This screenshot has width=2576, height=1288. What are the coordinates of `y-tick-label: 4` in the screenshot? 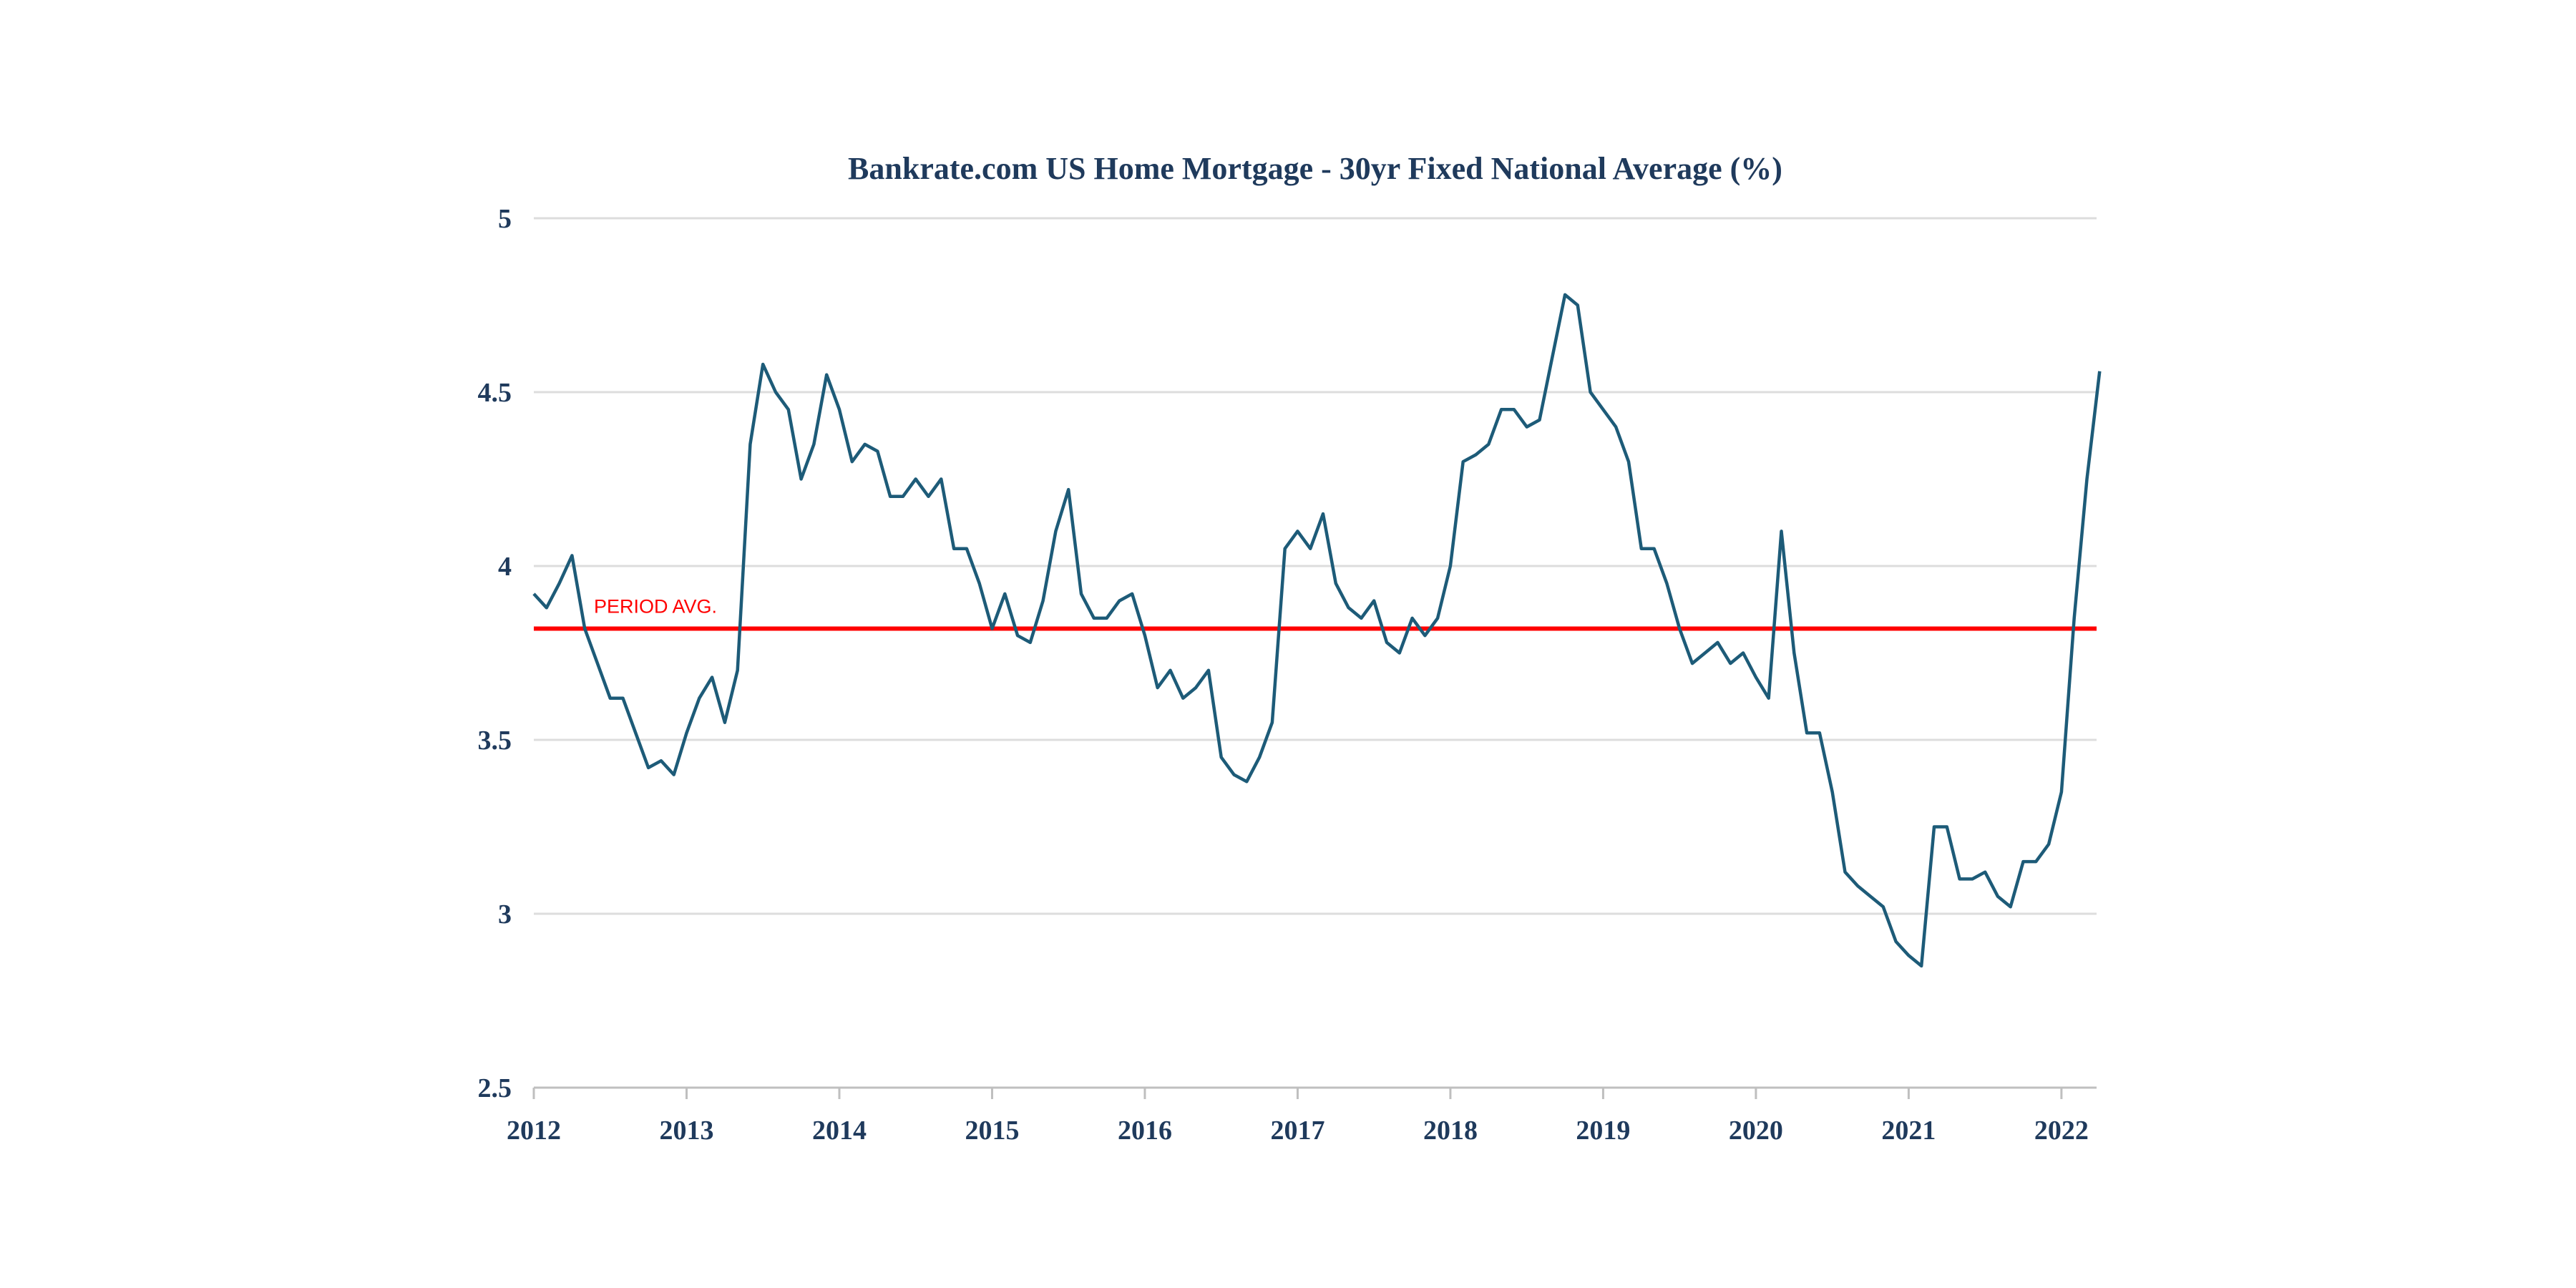 It's located at (505, 567).